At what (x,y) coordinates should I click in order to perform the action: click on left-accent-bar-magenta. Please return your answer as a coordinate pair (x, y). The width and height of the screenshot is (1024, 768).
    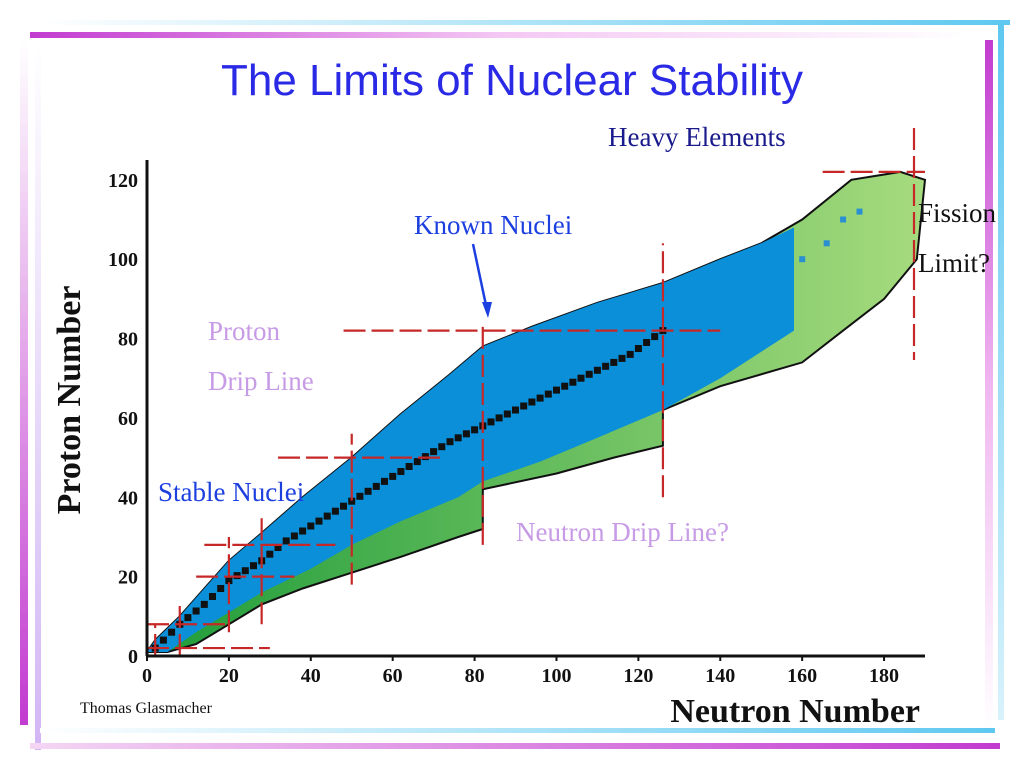
    Looking at the image, I should click on (24, 382).